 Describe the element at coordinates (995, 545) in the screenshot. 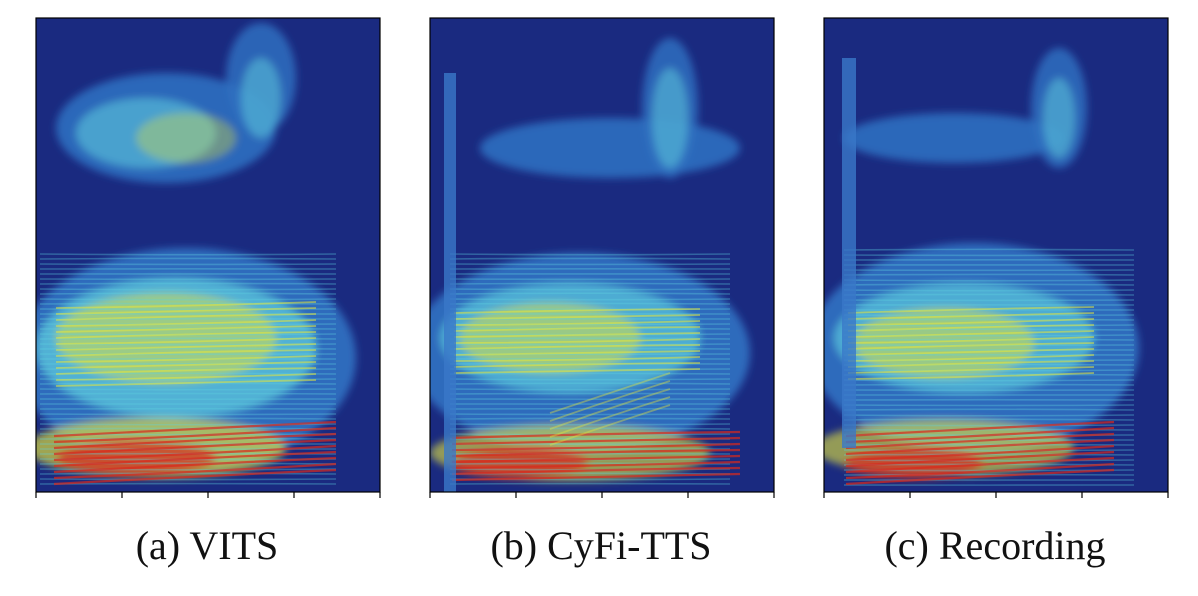

I see `caption-c: (c) Recording` at that location.